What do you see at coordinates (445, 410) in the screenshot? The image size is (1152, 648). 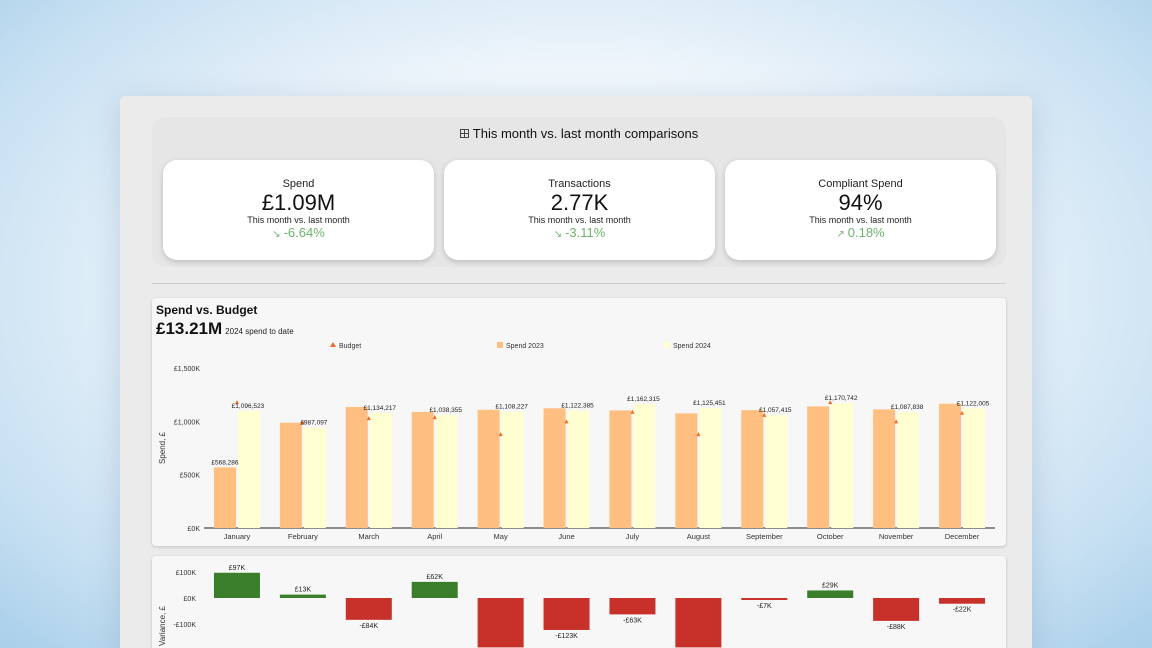 I see `data-label: £1,038,355` at bounding box center [445, 410].